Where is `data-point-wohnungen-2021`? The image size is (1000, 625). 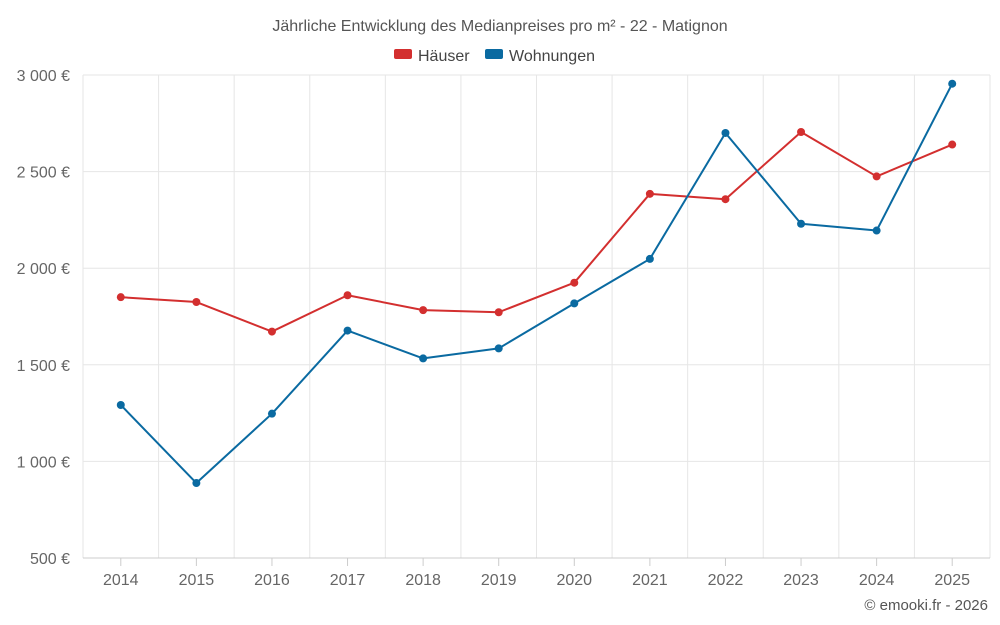
data-point-wohnungen-2021 is located at coordinates (649, 258).